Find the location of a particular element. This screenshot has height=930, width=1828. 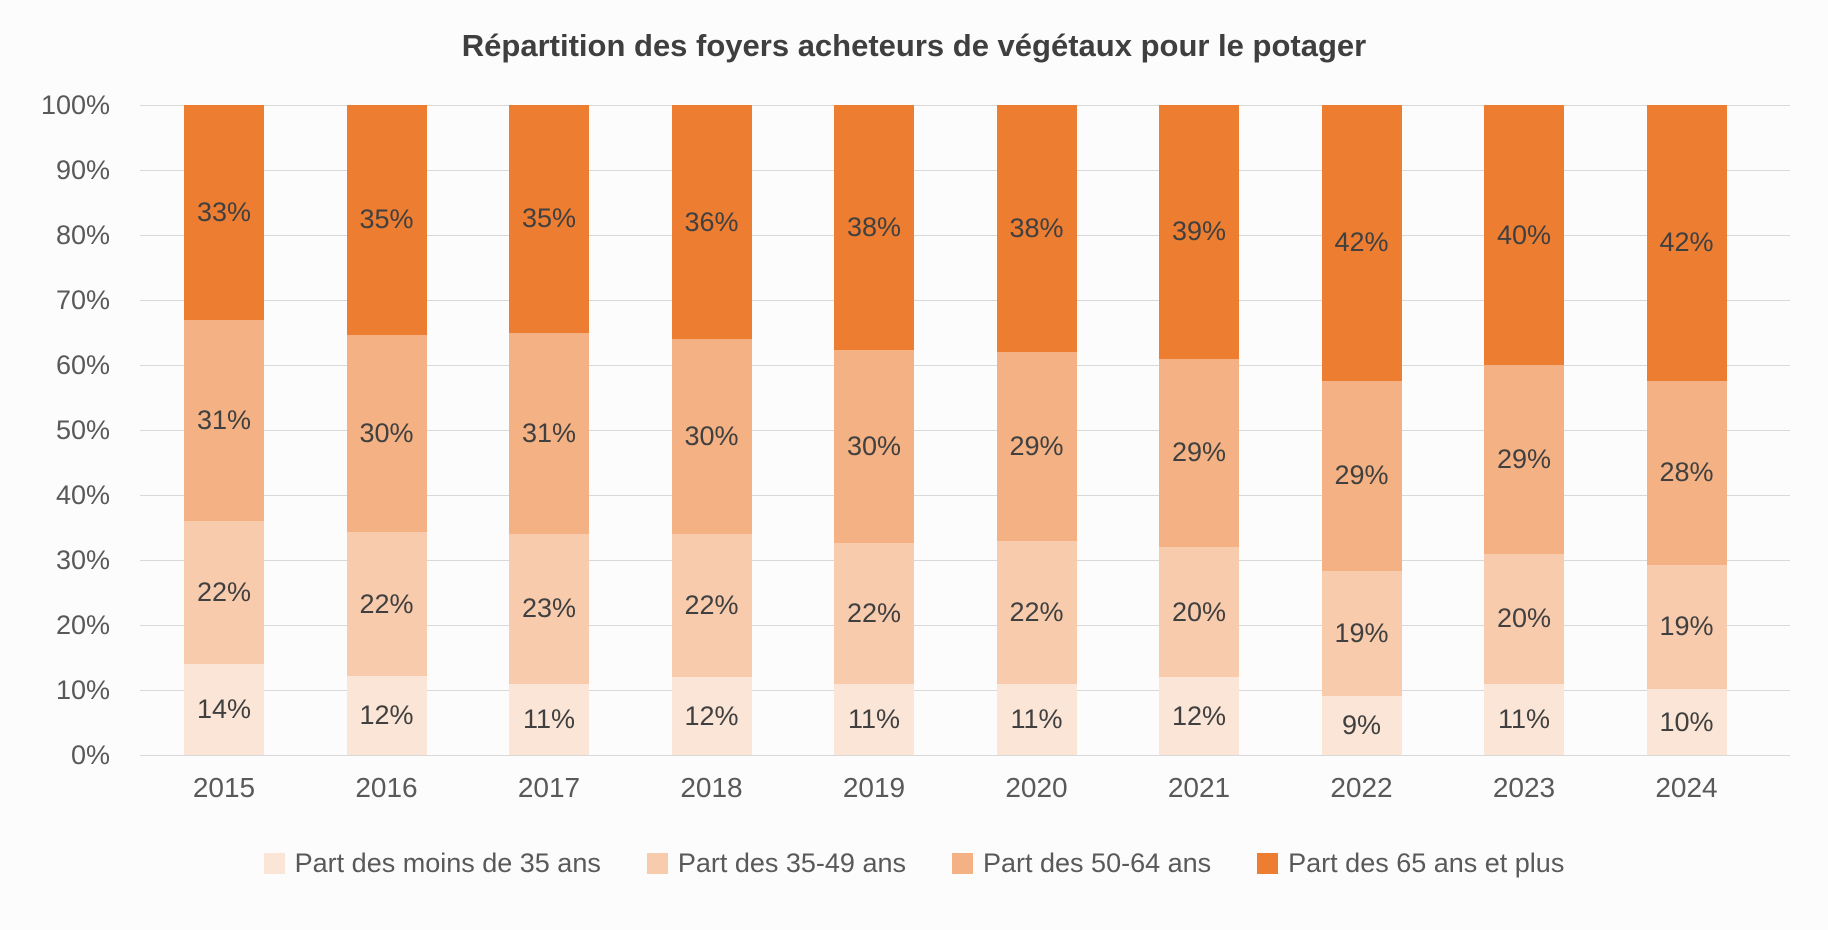

bar-segment-label: 10% is located at coordinates (1686, 721).